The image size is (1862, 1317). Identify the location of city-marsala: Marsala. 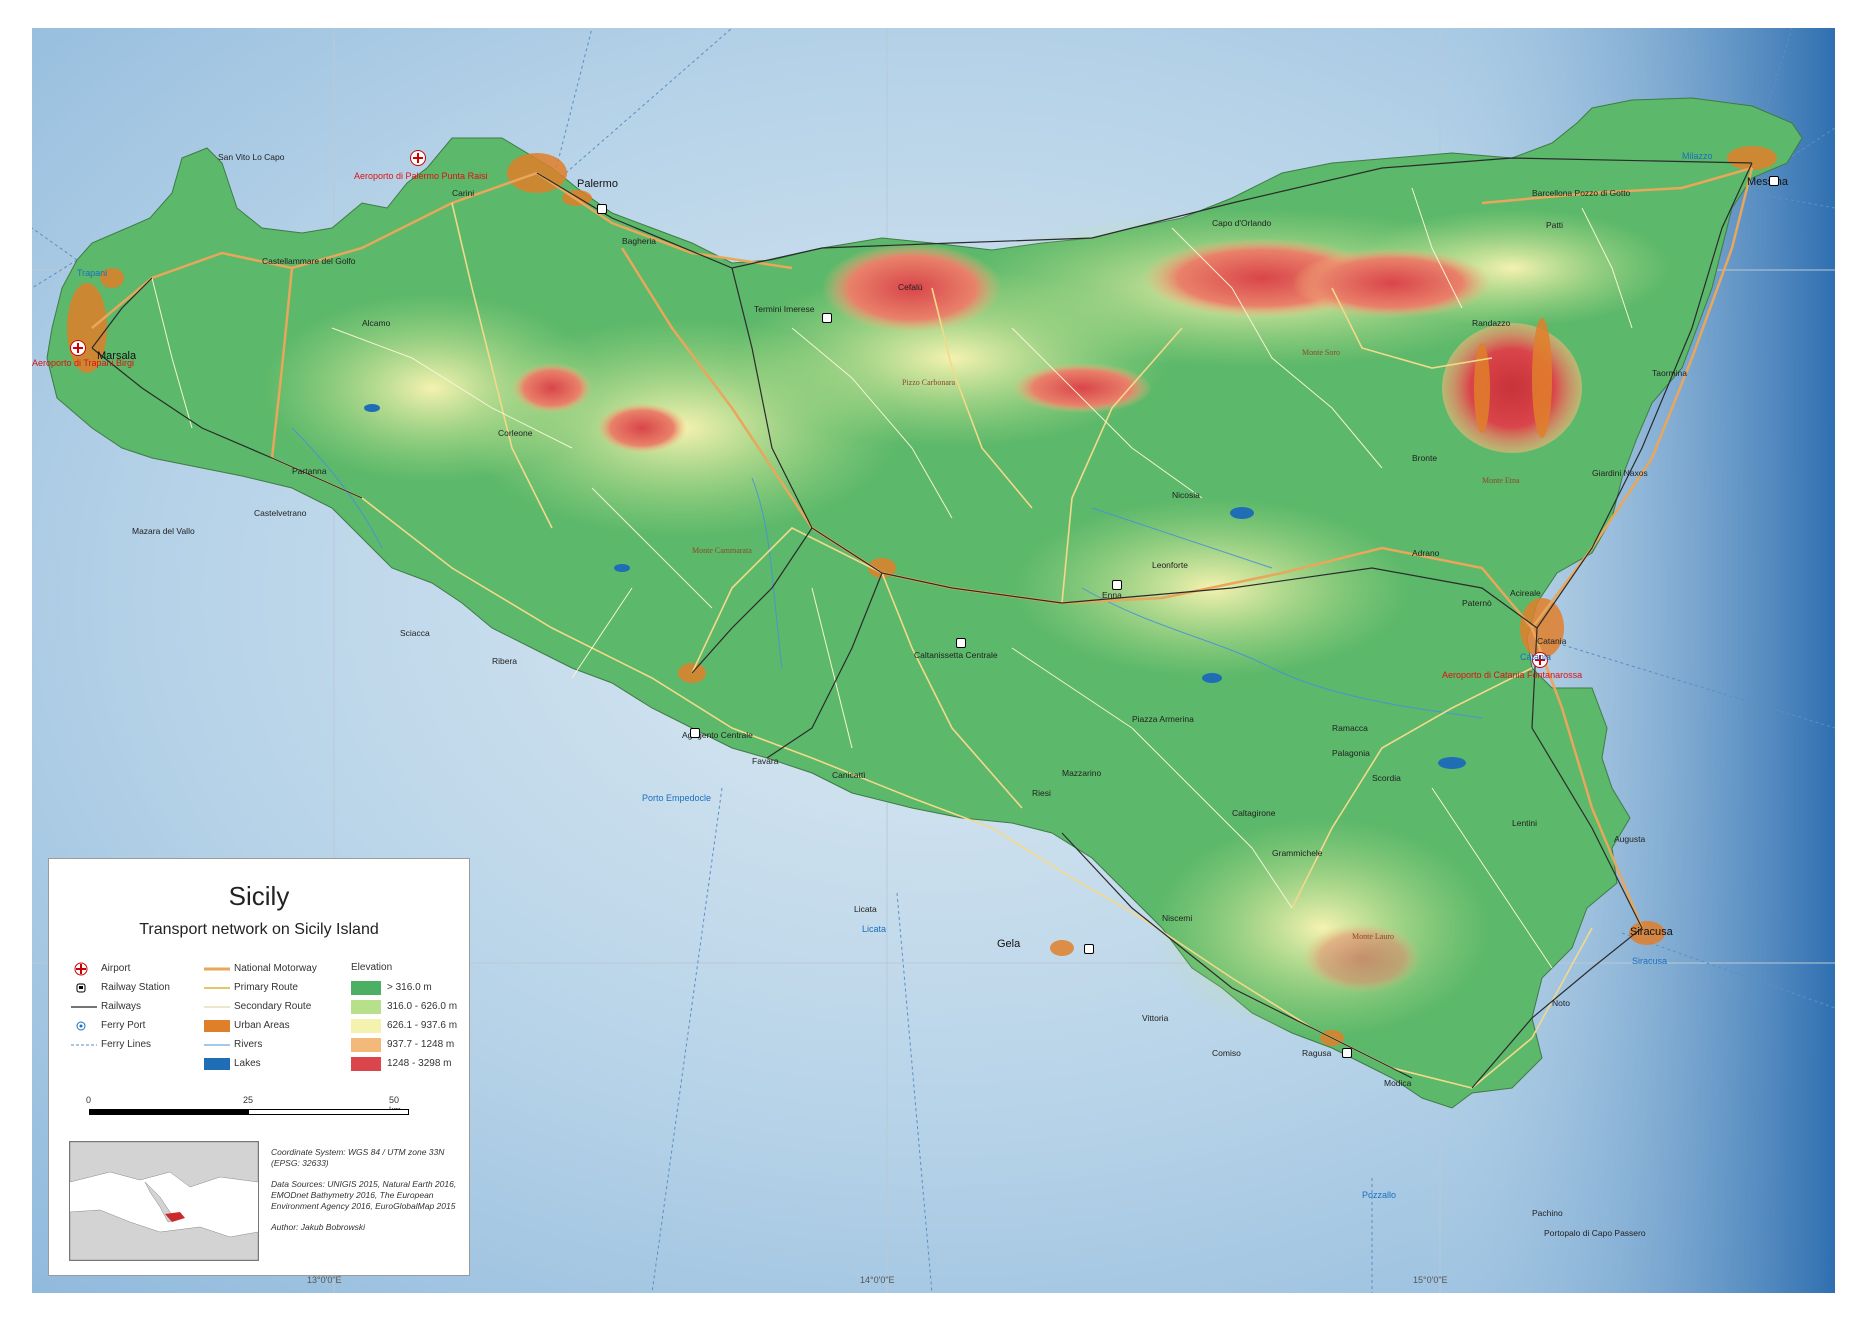
(117, 356).